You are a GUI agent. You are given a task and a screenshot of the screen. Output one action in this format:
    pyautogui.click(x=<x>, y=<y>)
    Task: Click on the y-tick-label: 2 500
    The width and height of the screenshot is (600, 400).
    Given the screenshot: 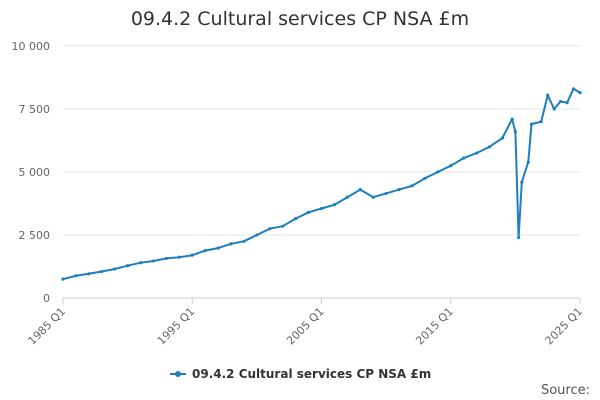 What is the action you would take?
    pyautogui.click(x=35, y=235)
    